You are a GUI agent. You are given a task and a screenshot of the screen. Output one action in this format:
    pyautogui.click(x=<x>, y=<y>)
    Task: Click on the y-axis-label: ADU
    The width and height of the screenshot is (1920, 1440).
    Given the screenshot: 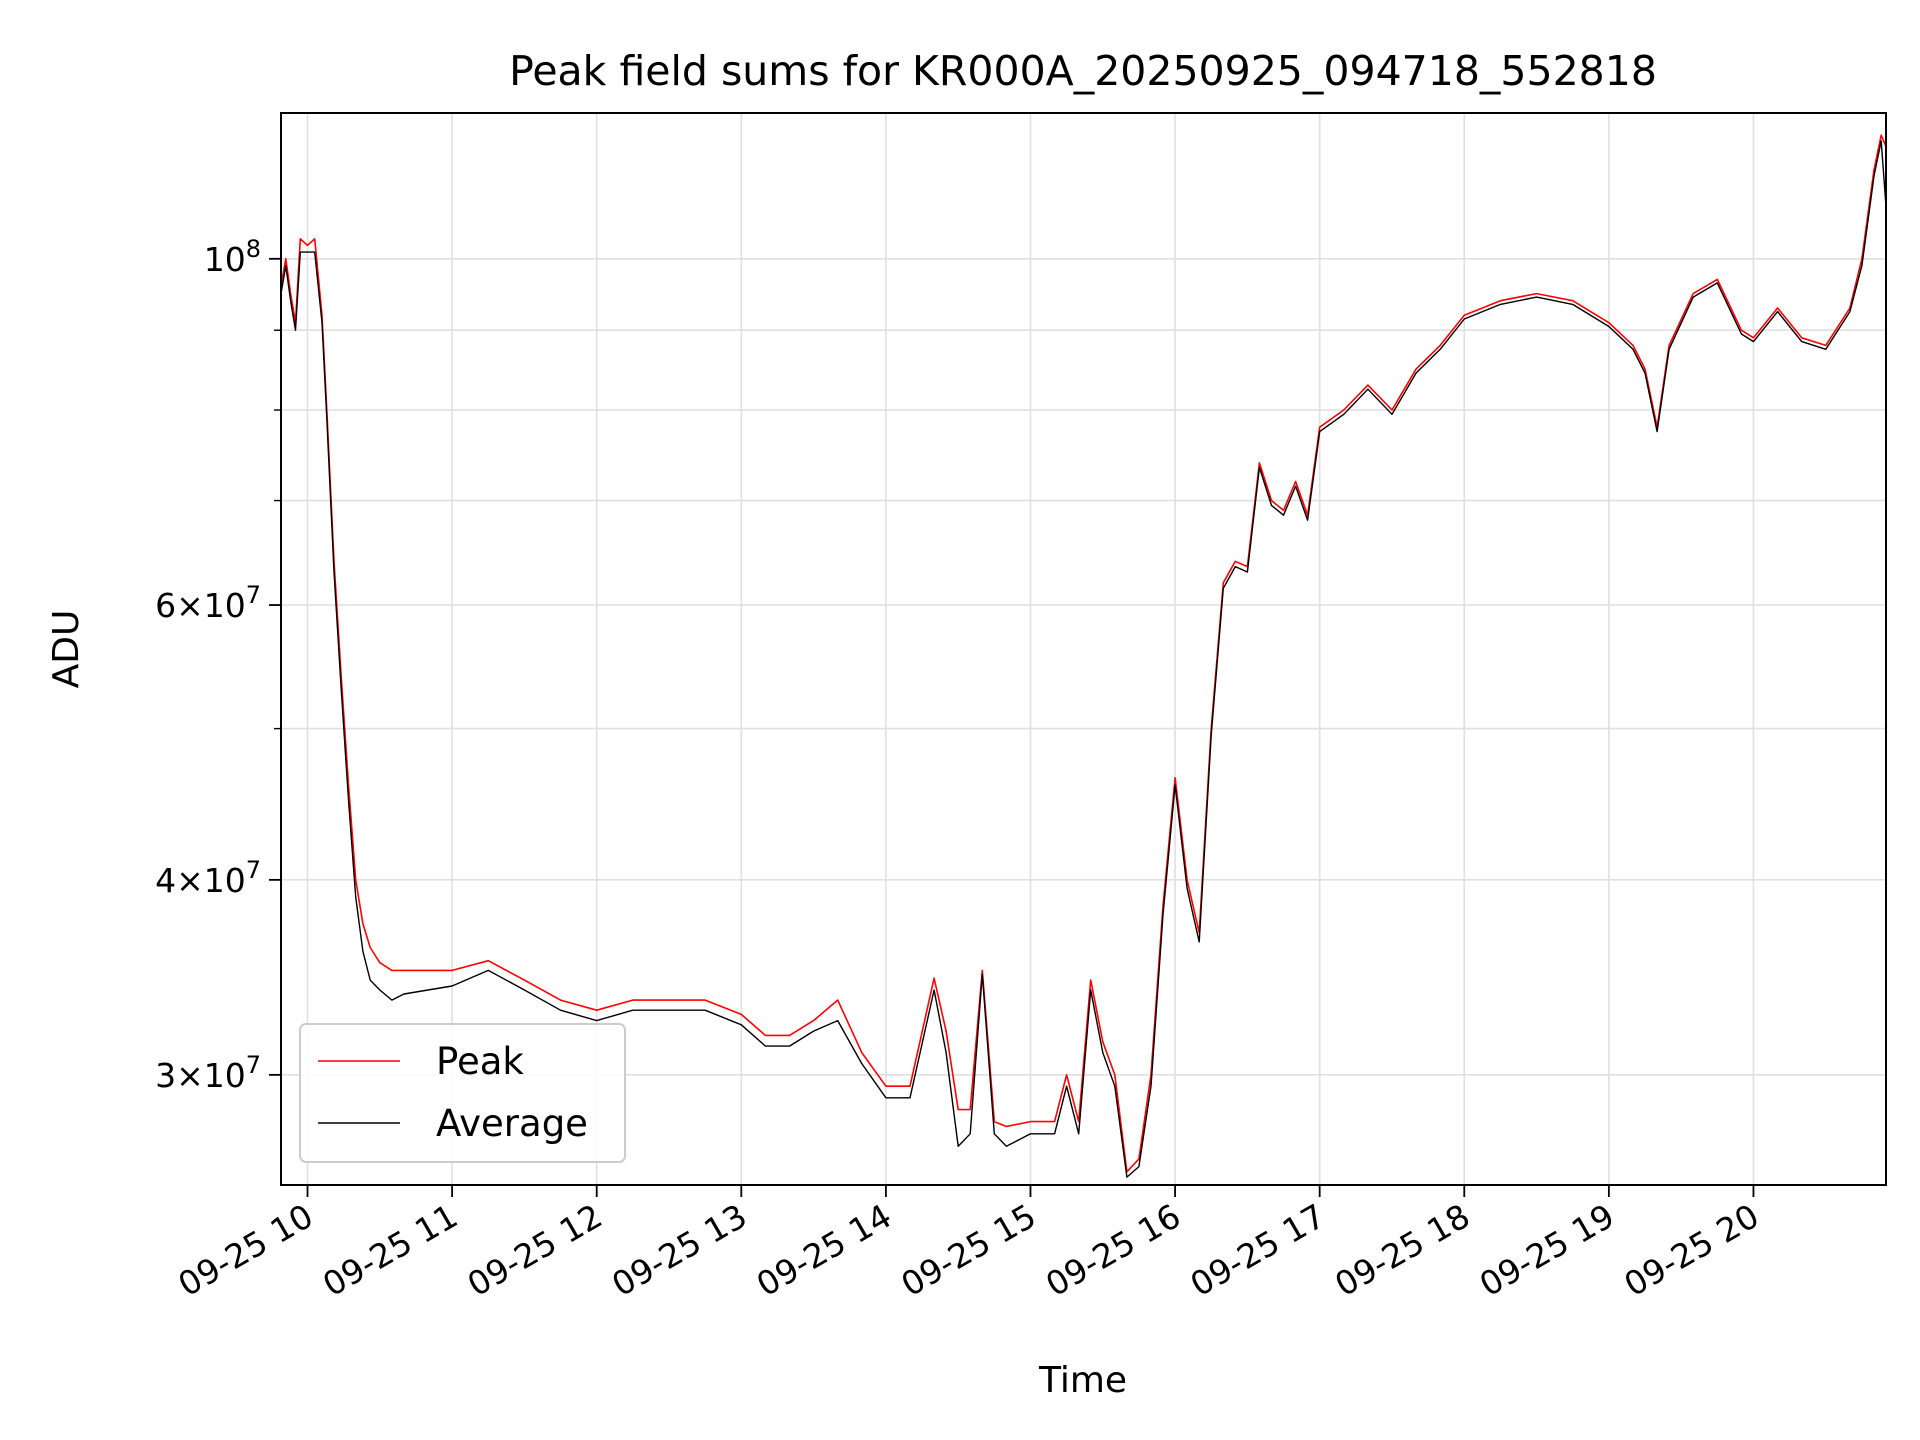 What is the action you would take?
    pyautogui.click(x=66, y=649)
    